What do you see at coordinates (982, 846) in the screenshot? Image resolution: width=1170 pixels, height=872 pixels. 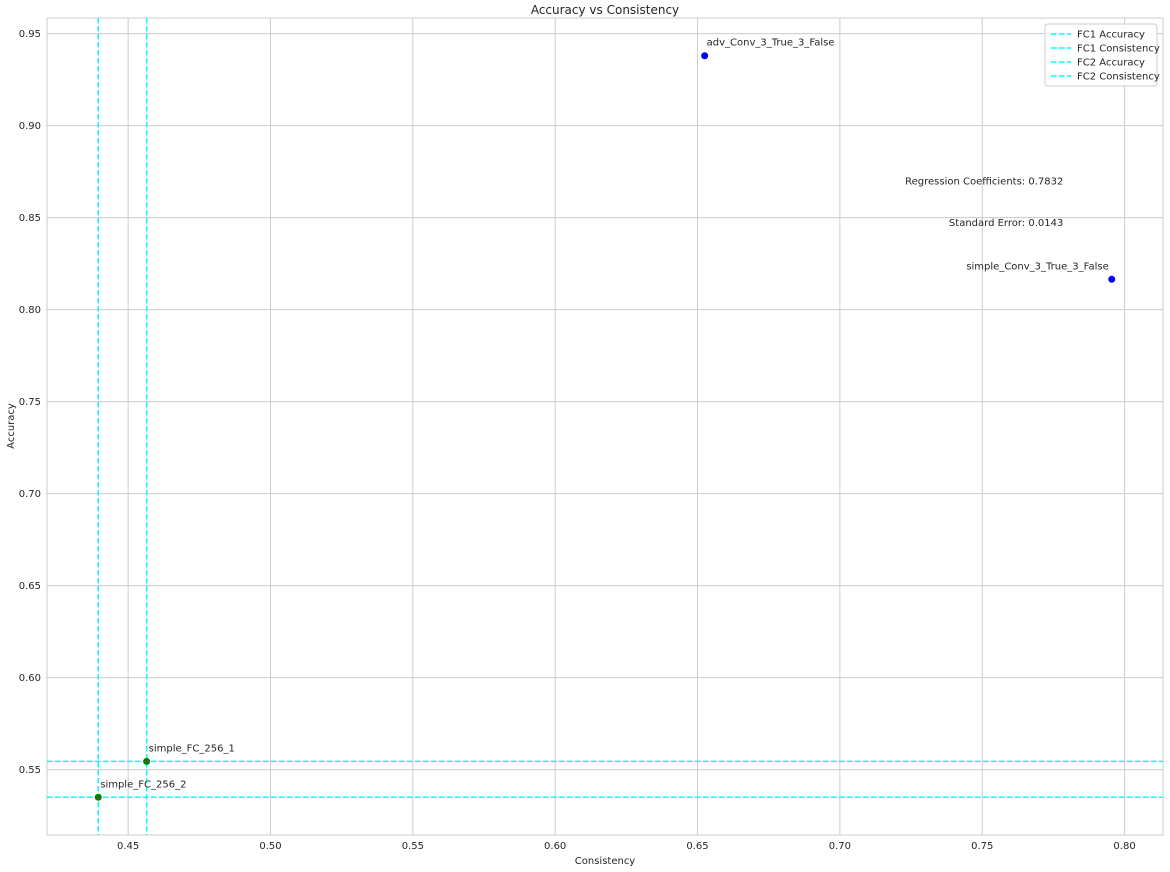 I see `x-tick-label: 0.75` at bounding box center [982, 846].